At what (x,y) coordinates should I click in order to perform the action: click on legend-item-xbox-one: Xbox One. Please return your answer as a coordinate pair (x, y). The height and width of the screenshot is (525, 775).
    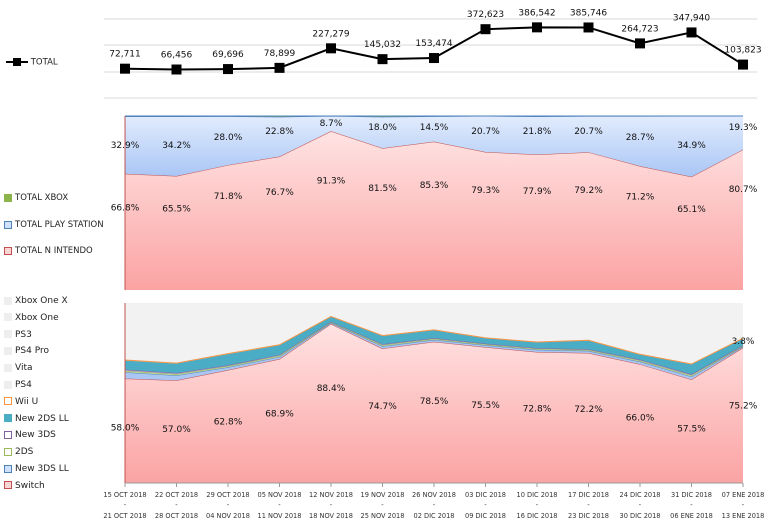
    Looking at the image, I should click on (31, 318).